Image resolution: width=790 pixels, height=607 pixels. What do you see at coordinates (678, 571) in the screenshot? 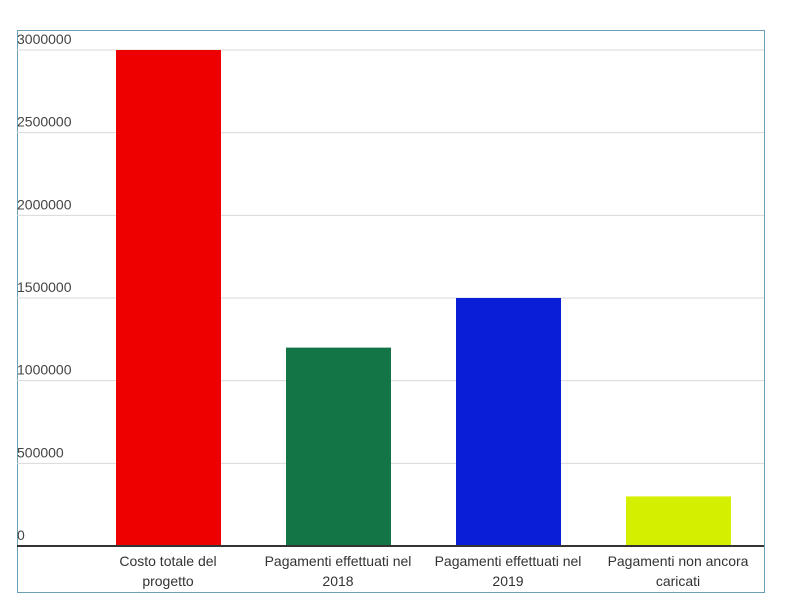
I see `x-tick-label: Pagamenti non ancora caricati` at bounding box center [678, 571].